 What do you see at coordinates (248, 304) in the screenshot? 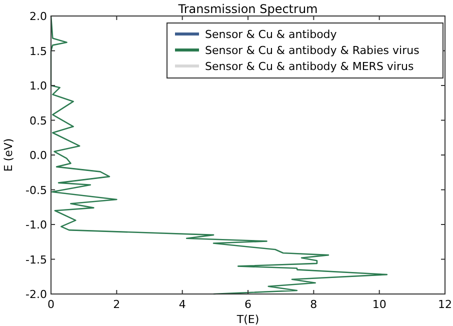
I see `x-tick-label: 6` at bounding box center [248, 304].